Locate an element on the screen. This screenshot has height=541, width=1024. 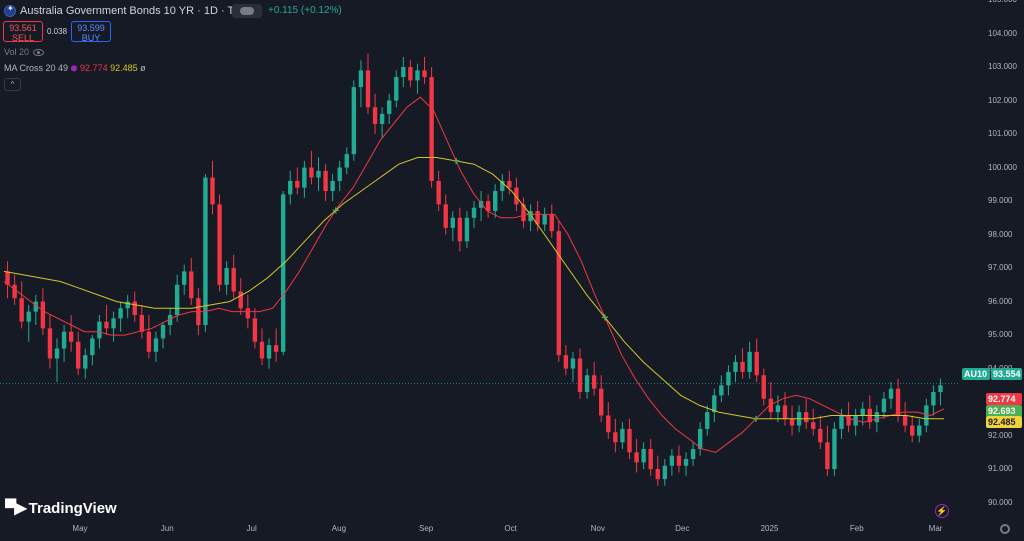
tradingview-logo: ▀▶ TradingView is located at coordinates (61, 508).